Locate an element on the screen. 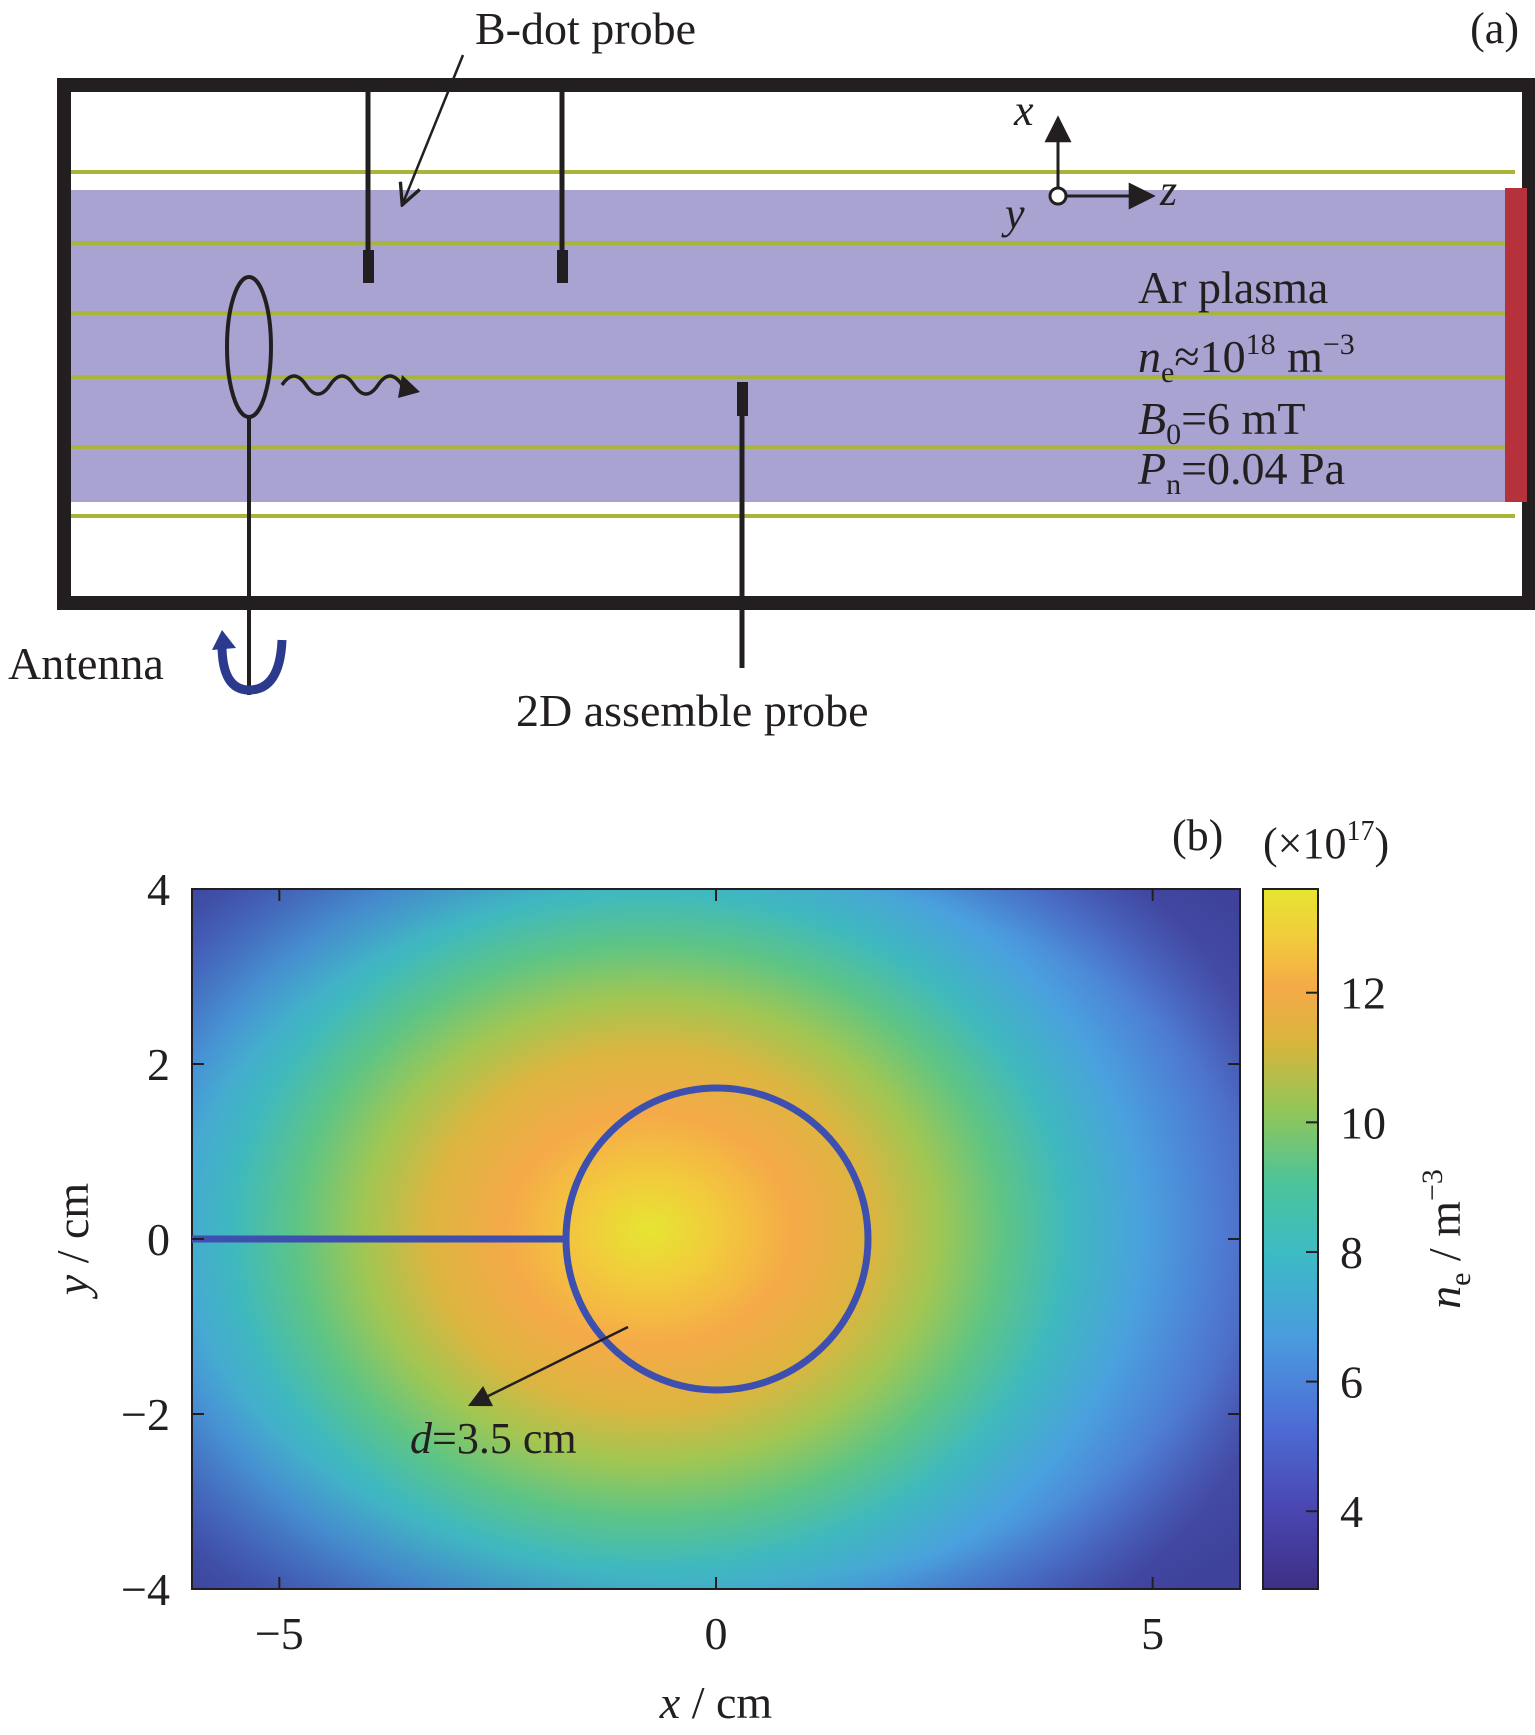  antenna-label: Antenna is located at coordinates (86, 663).